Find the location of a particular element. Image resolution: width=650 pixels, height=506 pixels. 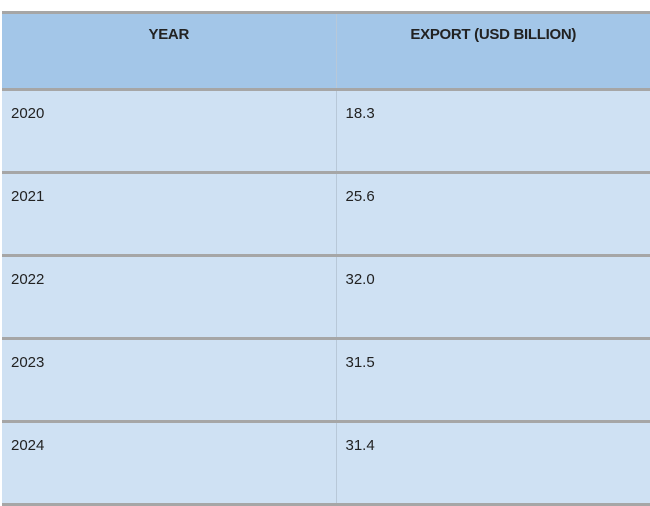

table-cell: 18.3 is located at coordinates (492, 131).